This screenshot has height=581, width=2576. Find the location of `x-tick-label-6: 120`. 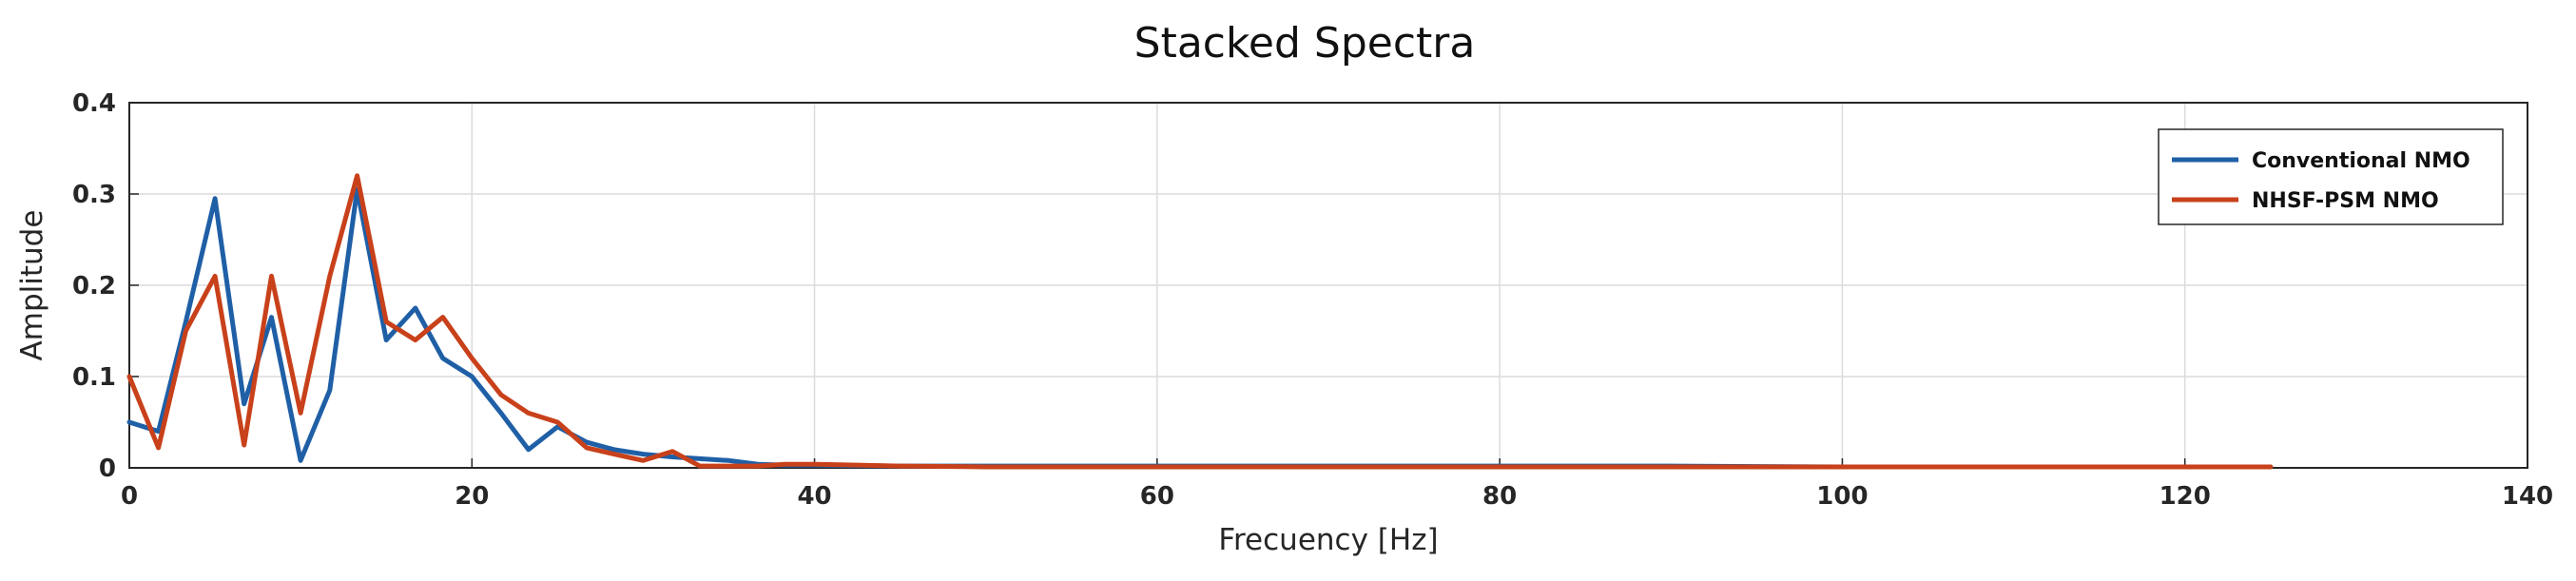

x-tick-label-6: 120 is located at coordinates (2185, 497).